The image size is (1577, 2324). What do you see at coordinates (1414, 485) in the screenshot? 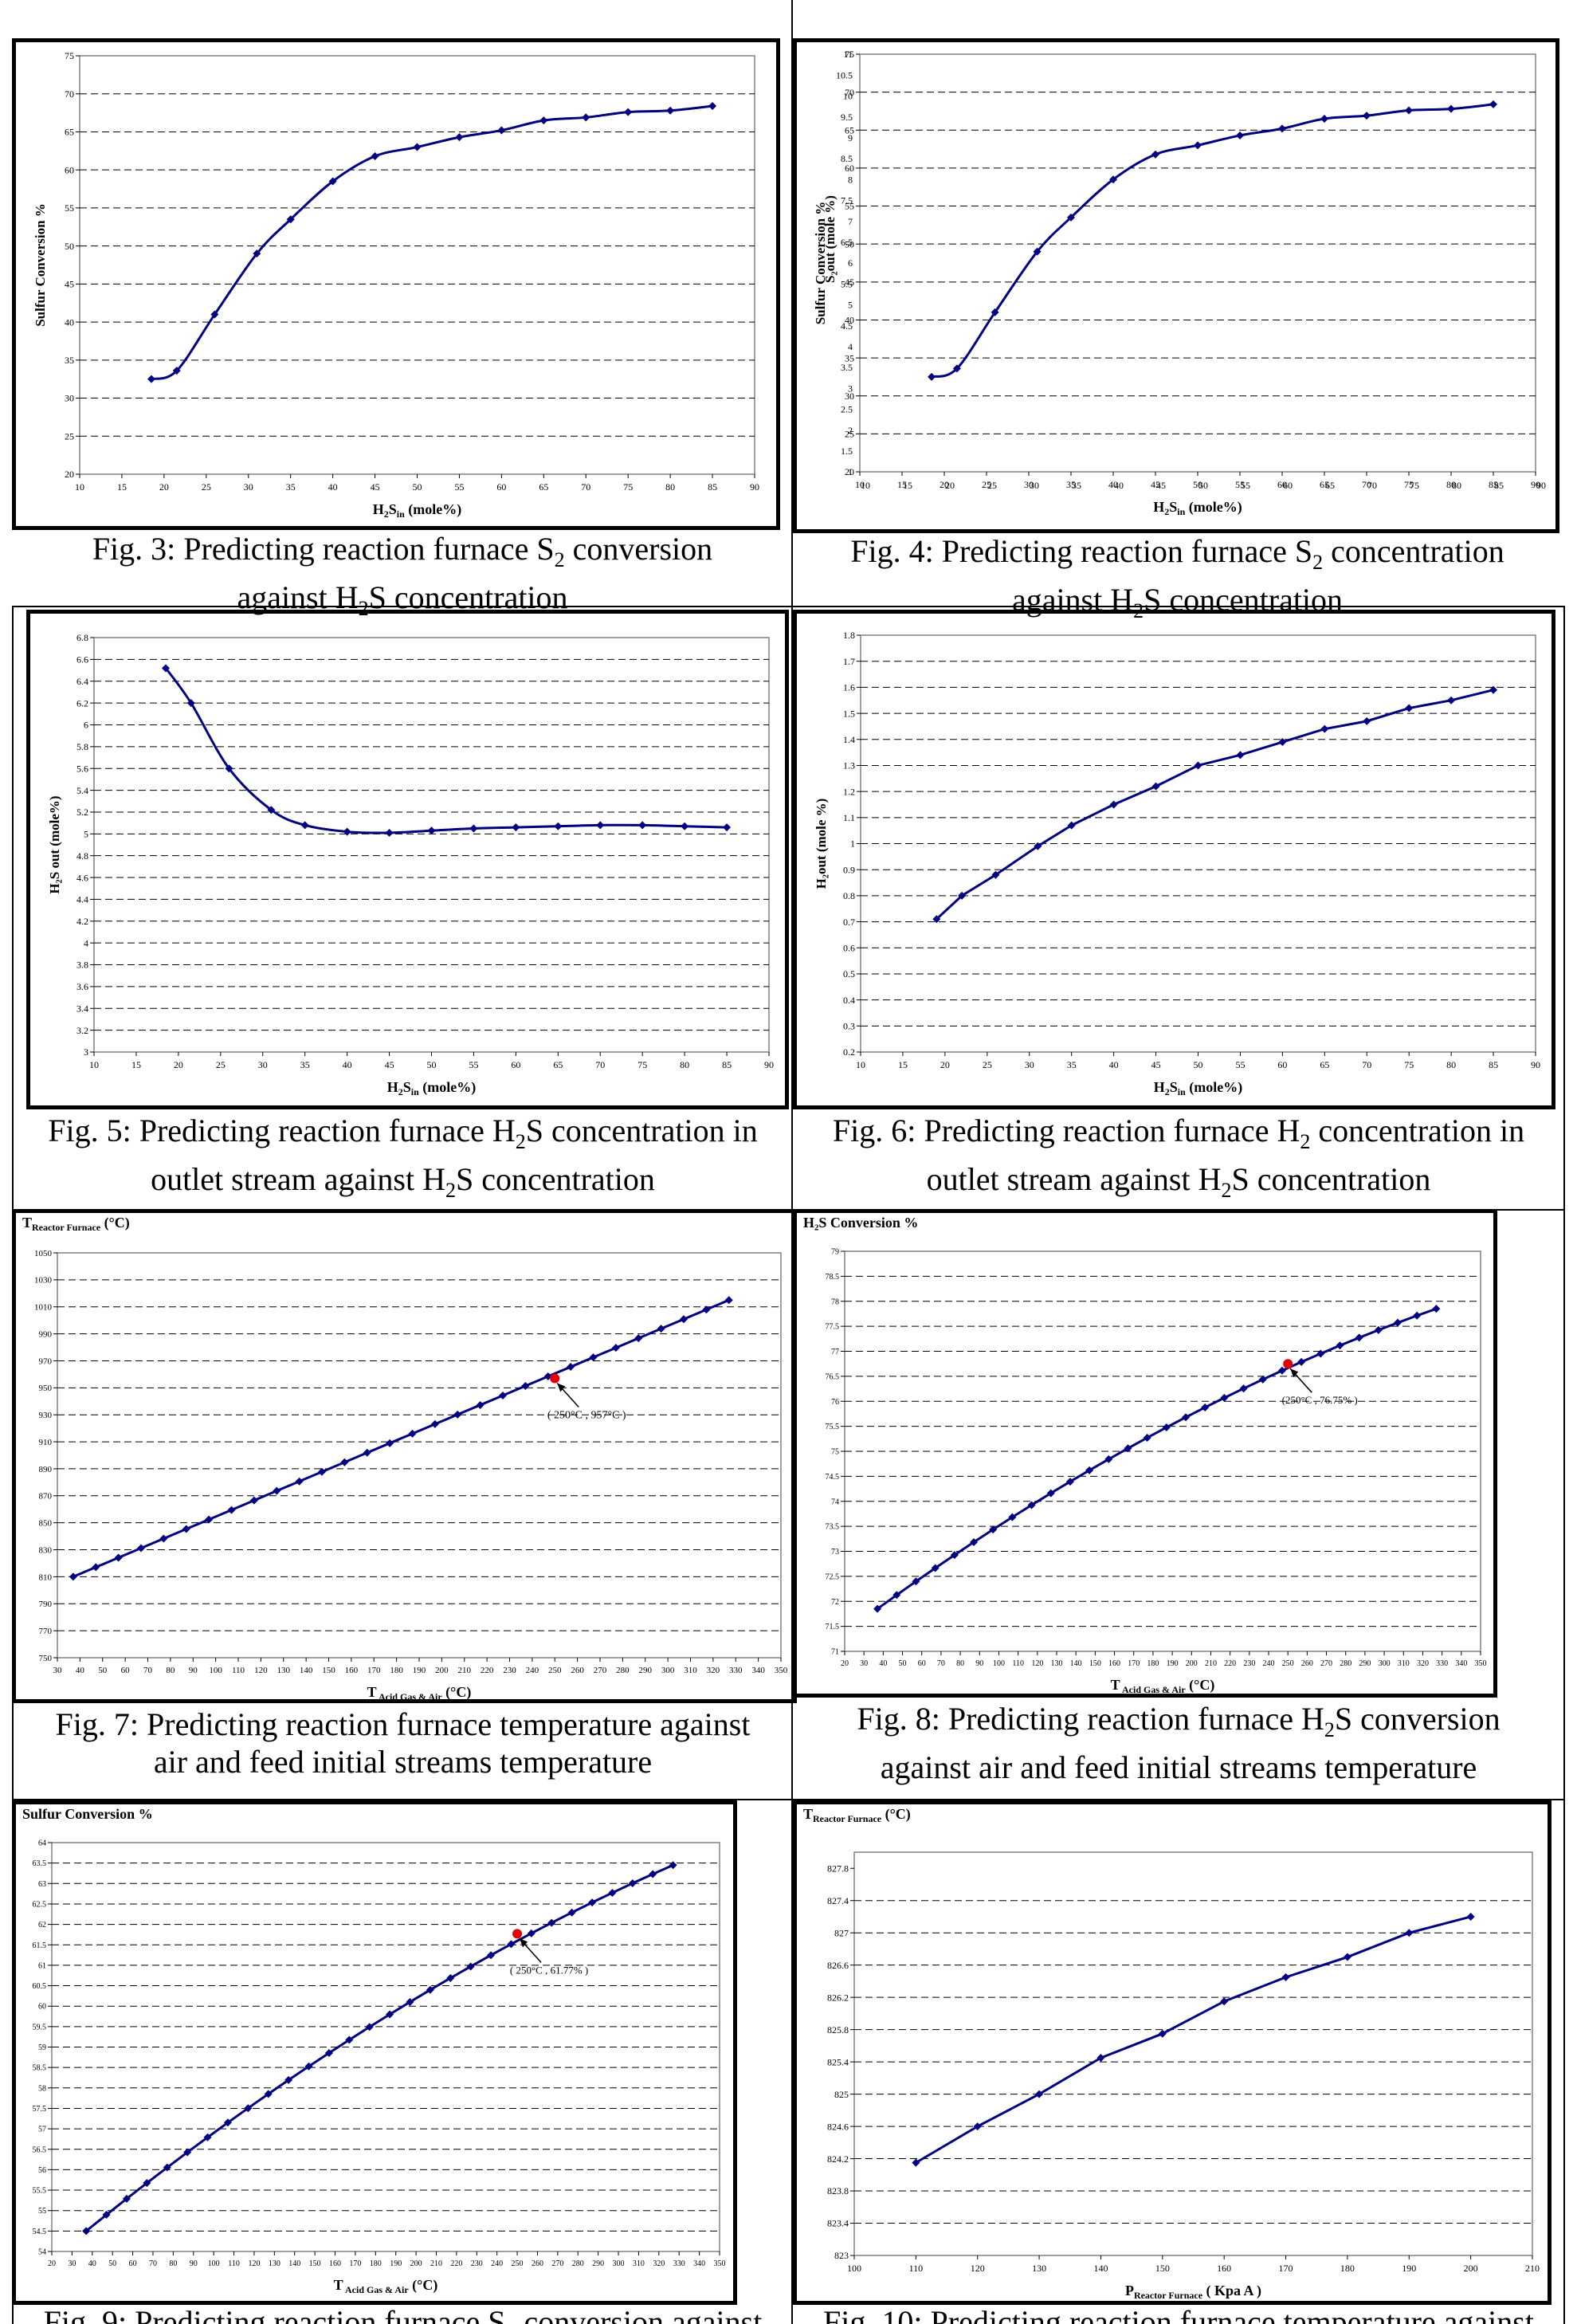
I see `x-tick-label-secondary: 75` at bounding box center [1414, 485].